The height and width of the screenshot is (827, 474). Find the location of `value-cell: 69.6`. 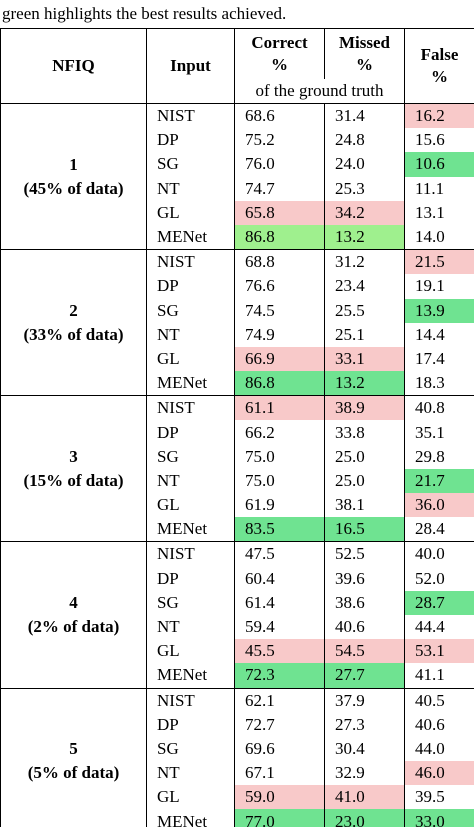

value-cell: 69.6 is located at coordinates (279, 749).